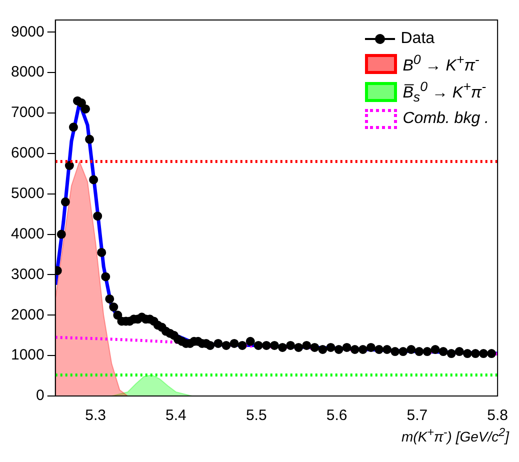 This screenshot has height=462, width=519. What do you see at coordinates (27, 72) in the screenshot?
I see `y-tick-label: 8000` at bounding box center [27, 72].